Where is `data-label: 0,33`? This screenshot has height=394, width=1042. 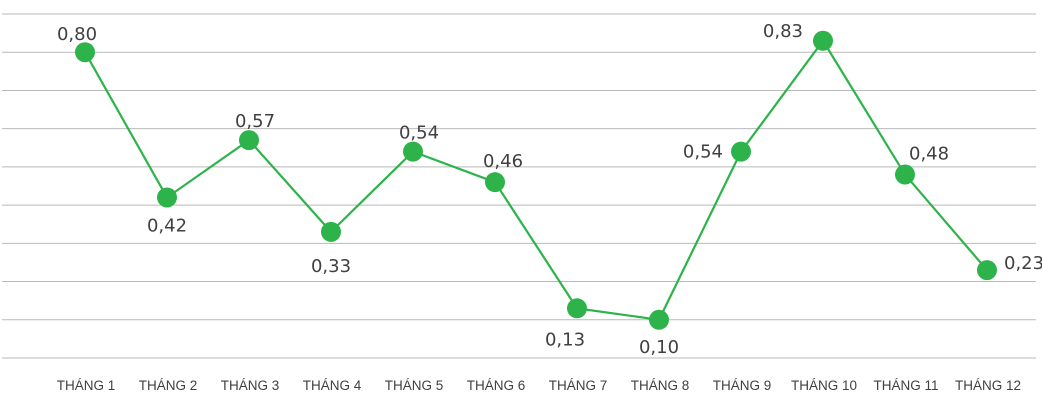 data-label: 0,33 is located at coordinates (331, 266).